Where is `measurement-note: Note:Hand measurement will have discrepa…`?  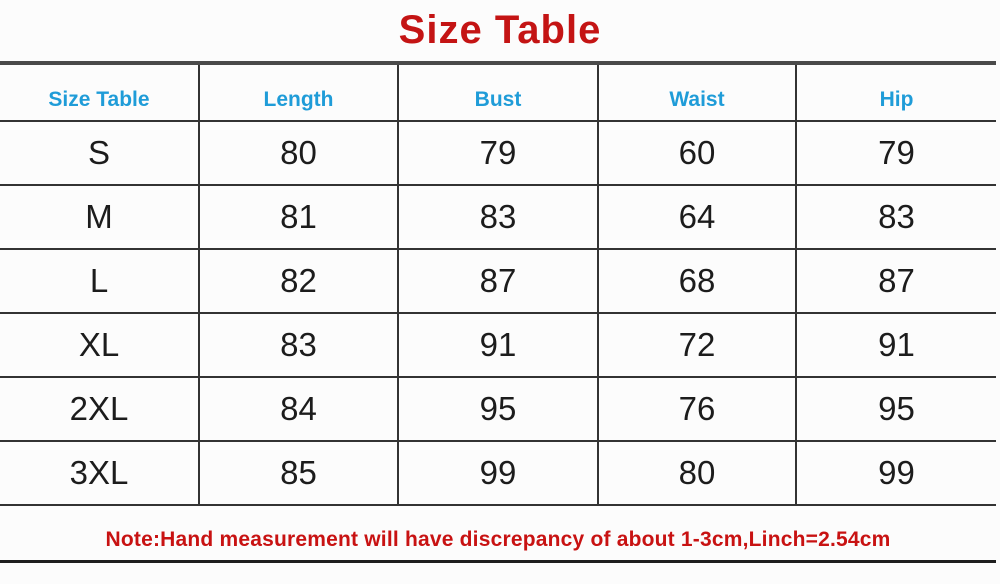 measurement-note: Note:Hand measurement will have discrepa… is located at coordinates (498, 534).